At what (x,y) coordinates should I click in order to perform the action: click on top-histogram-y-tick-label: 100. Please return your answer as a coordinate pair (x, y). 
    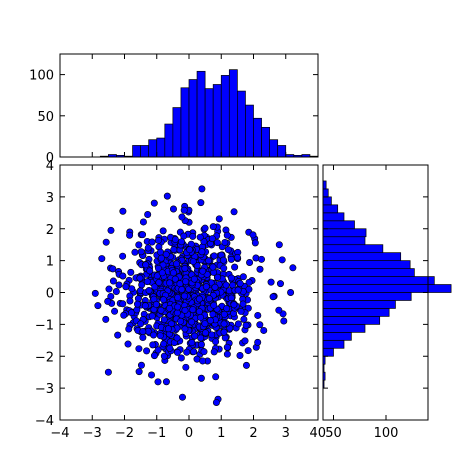
    Looking at the image, I should click on (41, 76).